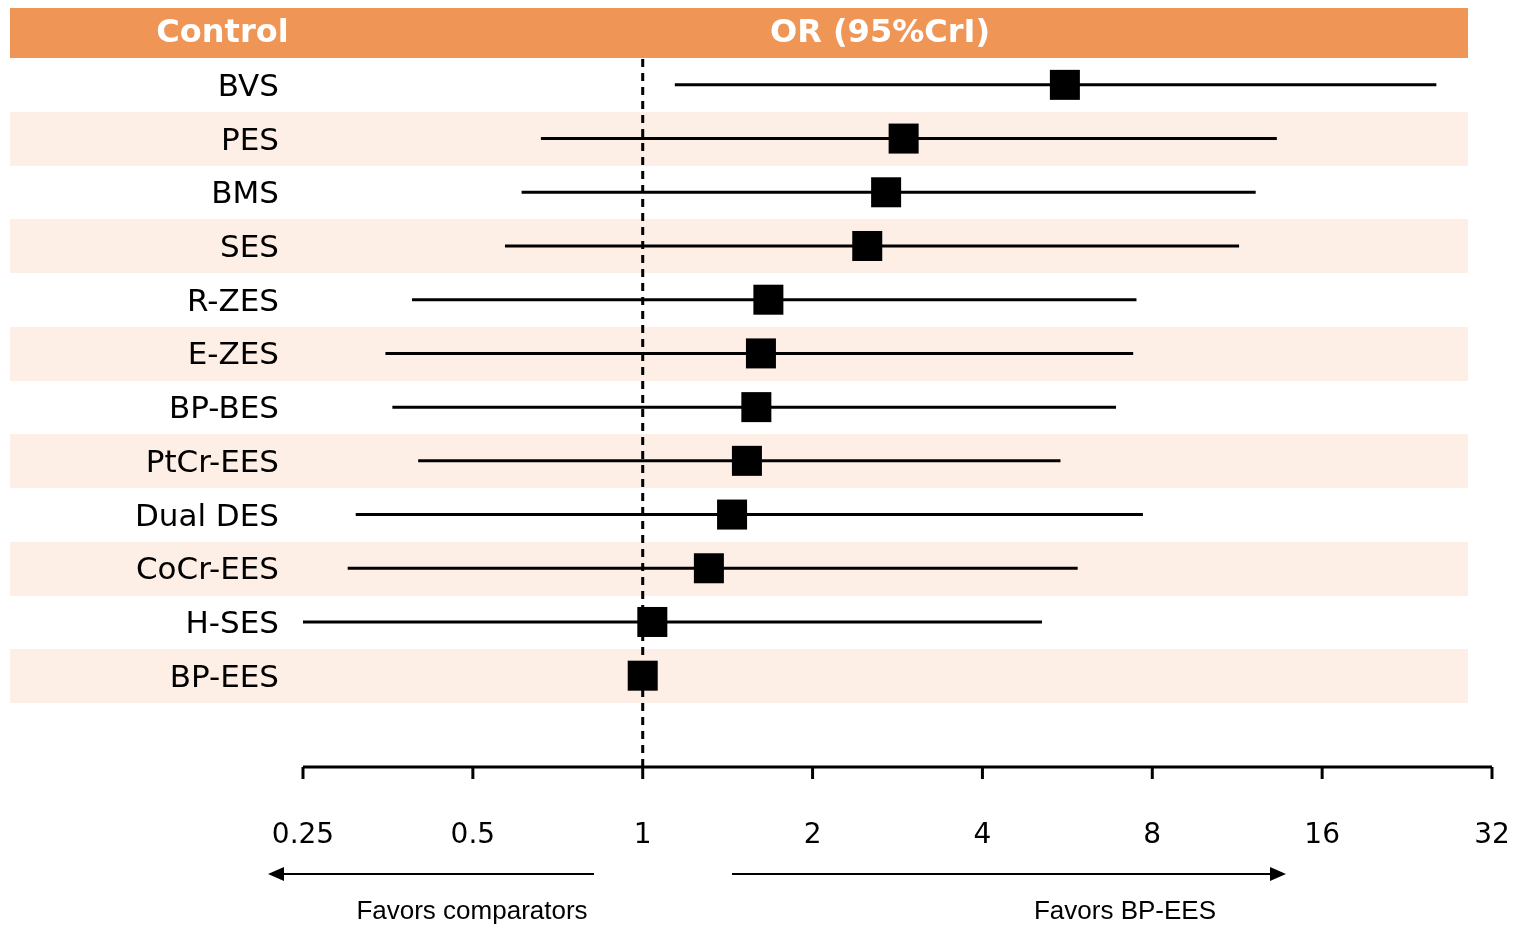 The image size is (1523, 929). Describe the element at coordinates (233, 353) in the screenshot. I see `y-tick-label: E-ZES` at that location.